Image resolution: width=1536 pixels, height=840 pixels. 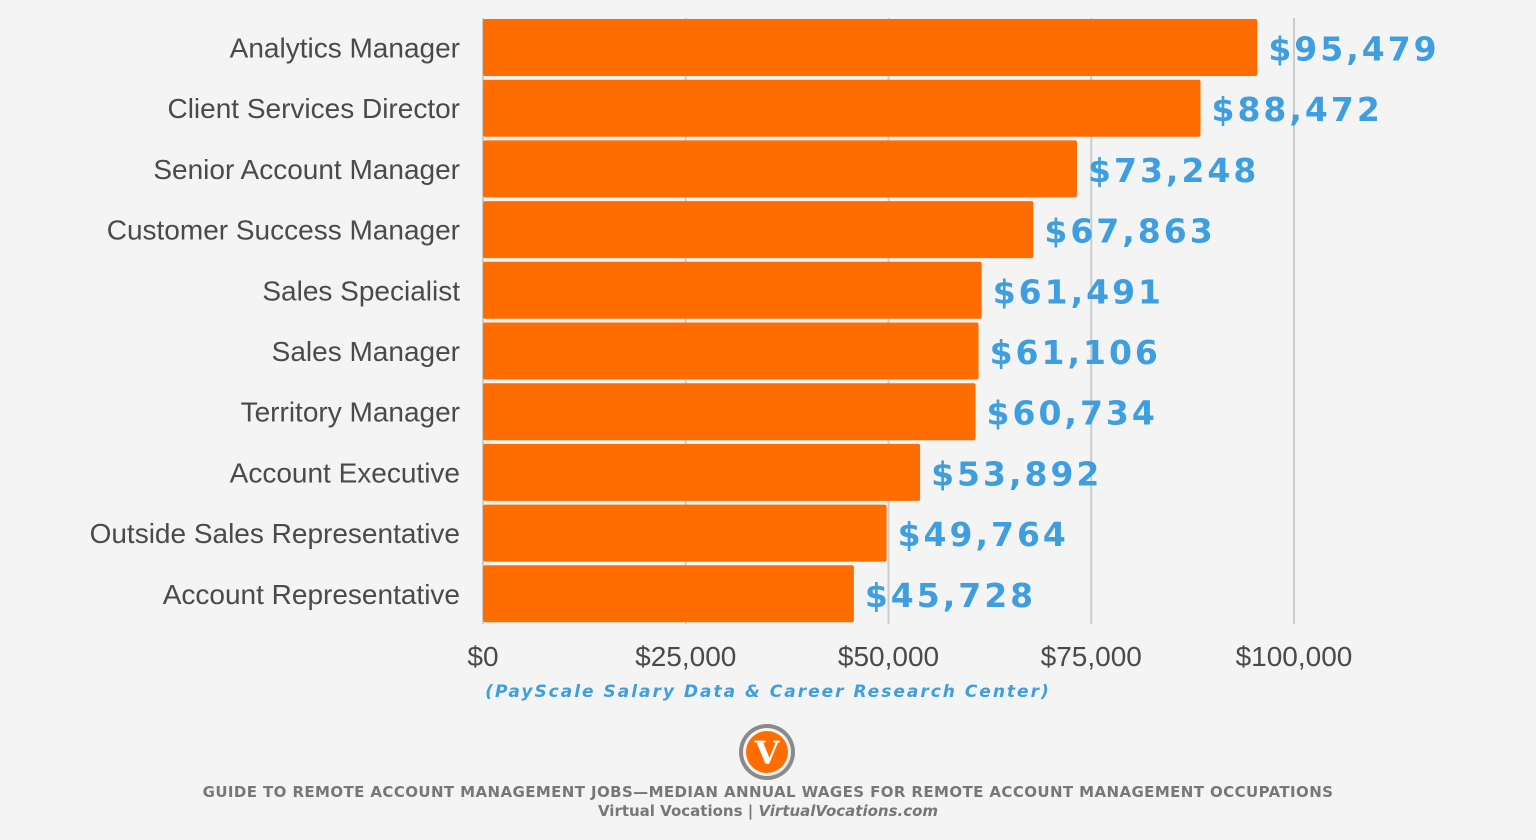 What do you see at coordinates (888, 656) in the screenshot?
I see `x-tick-label: $50,000` at bounding box center [888, 656].